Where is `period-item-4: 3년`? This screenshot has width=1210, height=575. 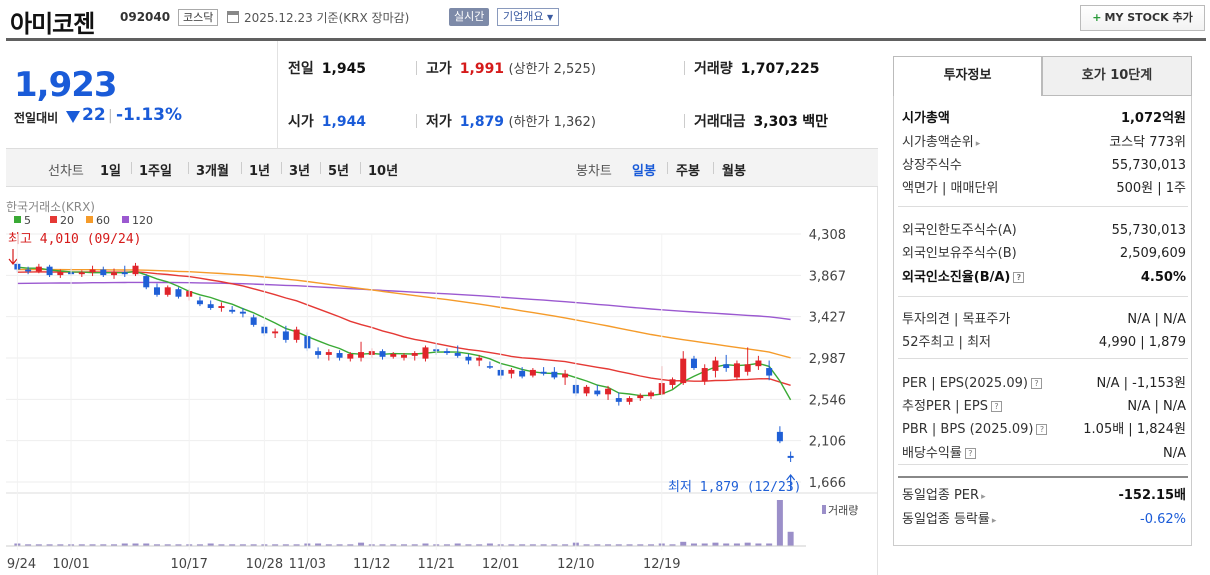 period-item-4: 3년 is located at coordinates (300, 171).